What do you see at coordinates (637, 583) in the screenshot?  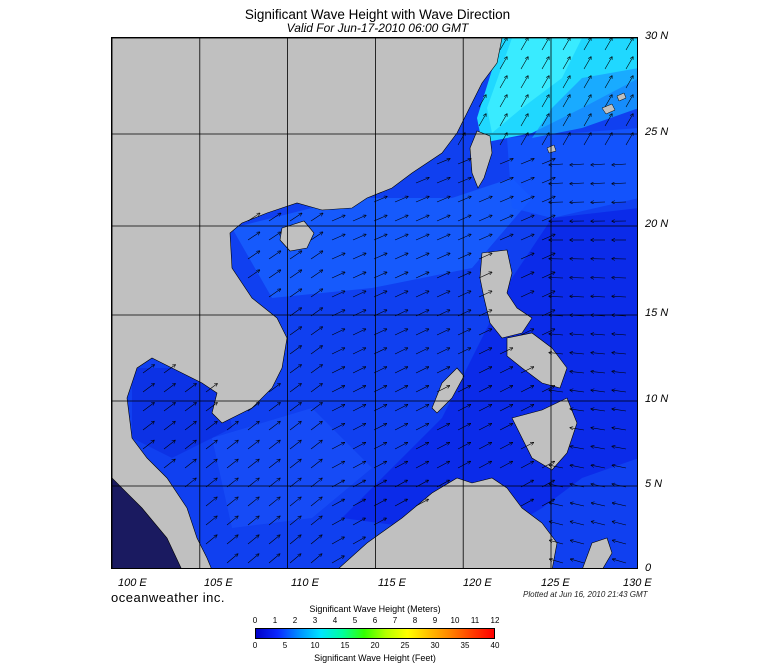 I see `lon-label-130e: 130 E` at bounding box center [637, 583].